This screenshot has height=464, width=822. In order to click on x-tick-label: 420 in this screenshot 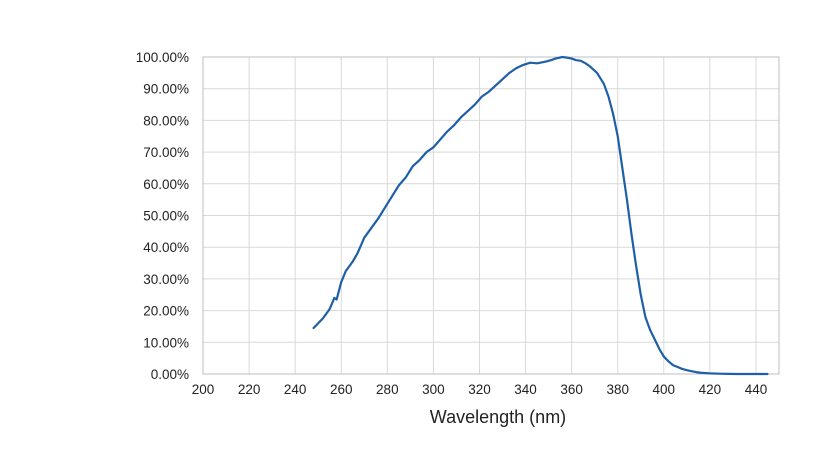, I will do `click(710, 389)`.